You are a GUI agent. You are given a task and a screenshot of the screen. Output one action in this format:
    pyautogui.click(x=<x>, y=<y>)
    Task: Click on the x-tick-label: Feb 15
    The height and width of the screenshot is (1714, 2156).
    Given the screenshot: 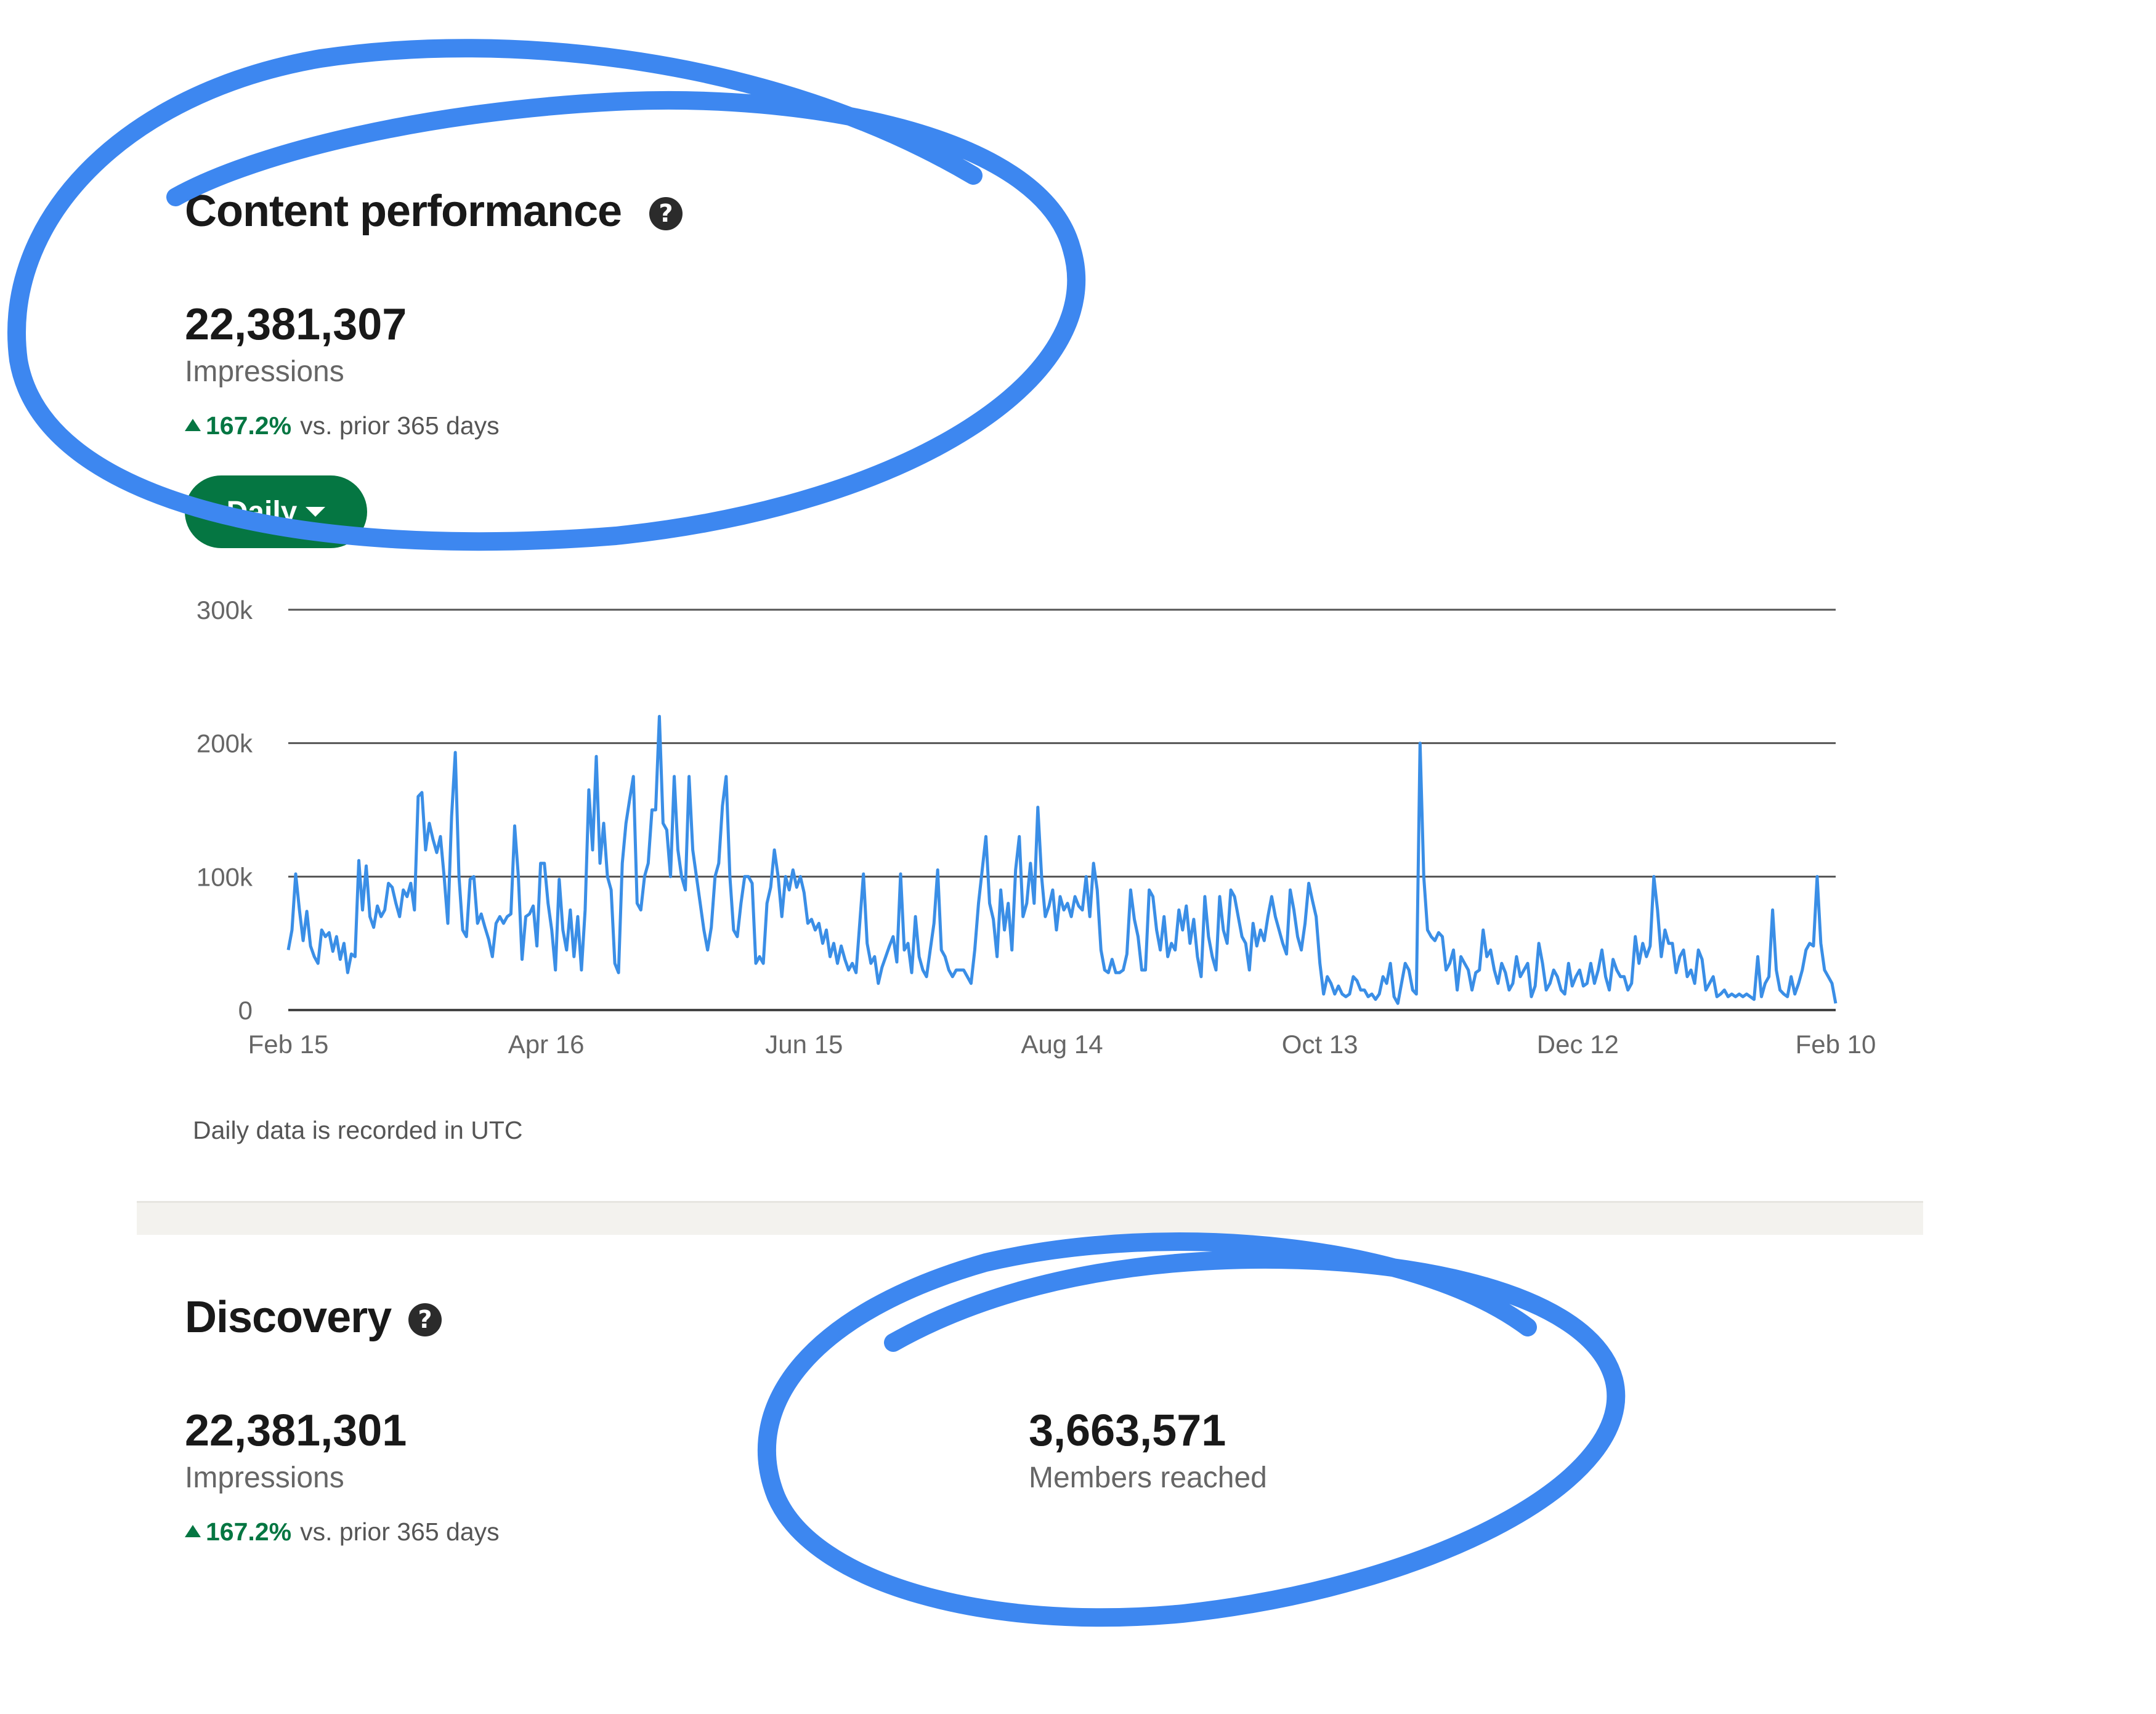 What is the action you would take?
    pyautogui.click(x=288, y=1044)
    